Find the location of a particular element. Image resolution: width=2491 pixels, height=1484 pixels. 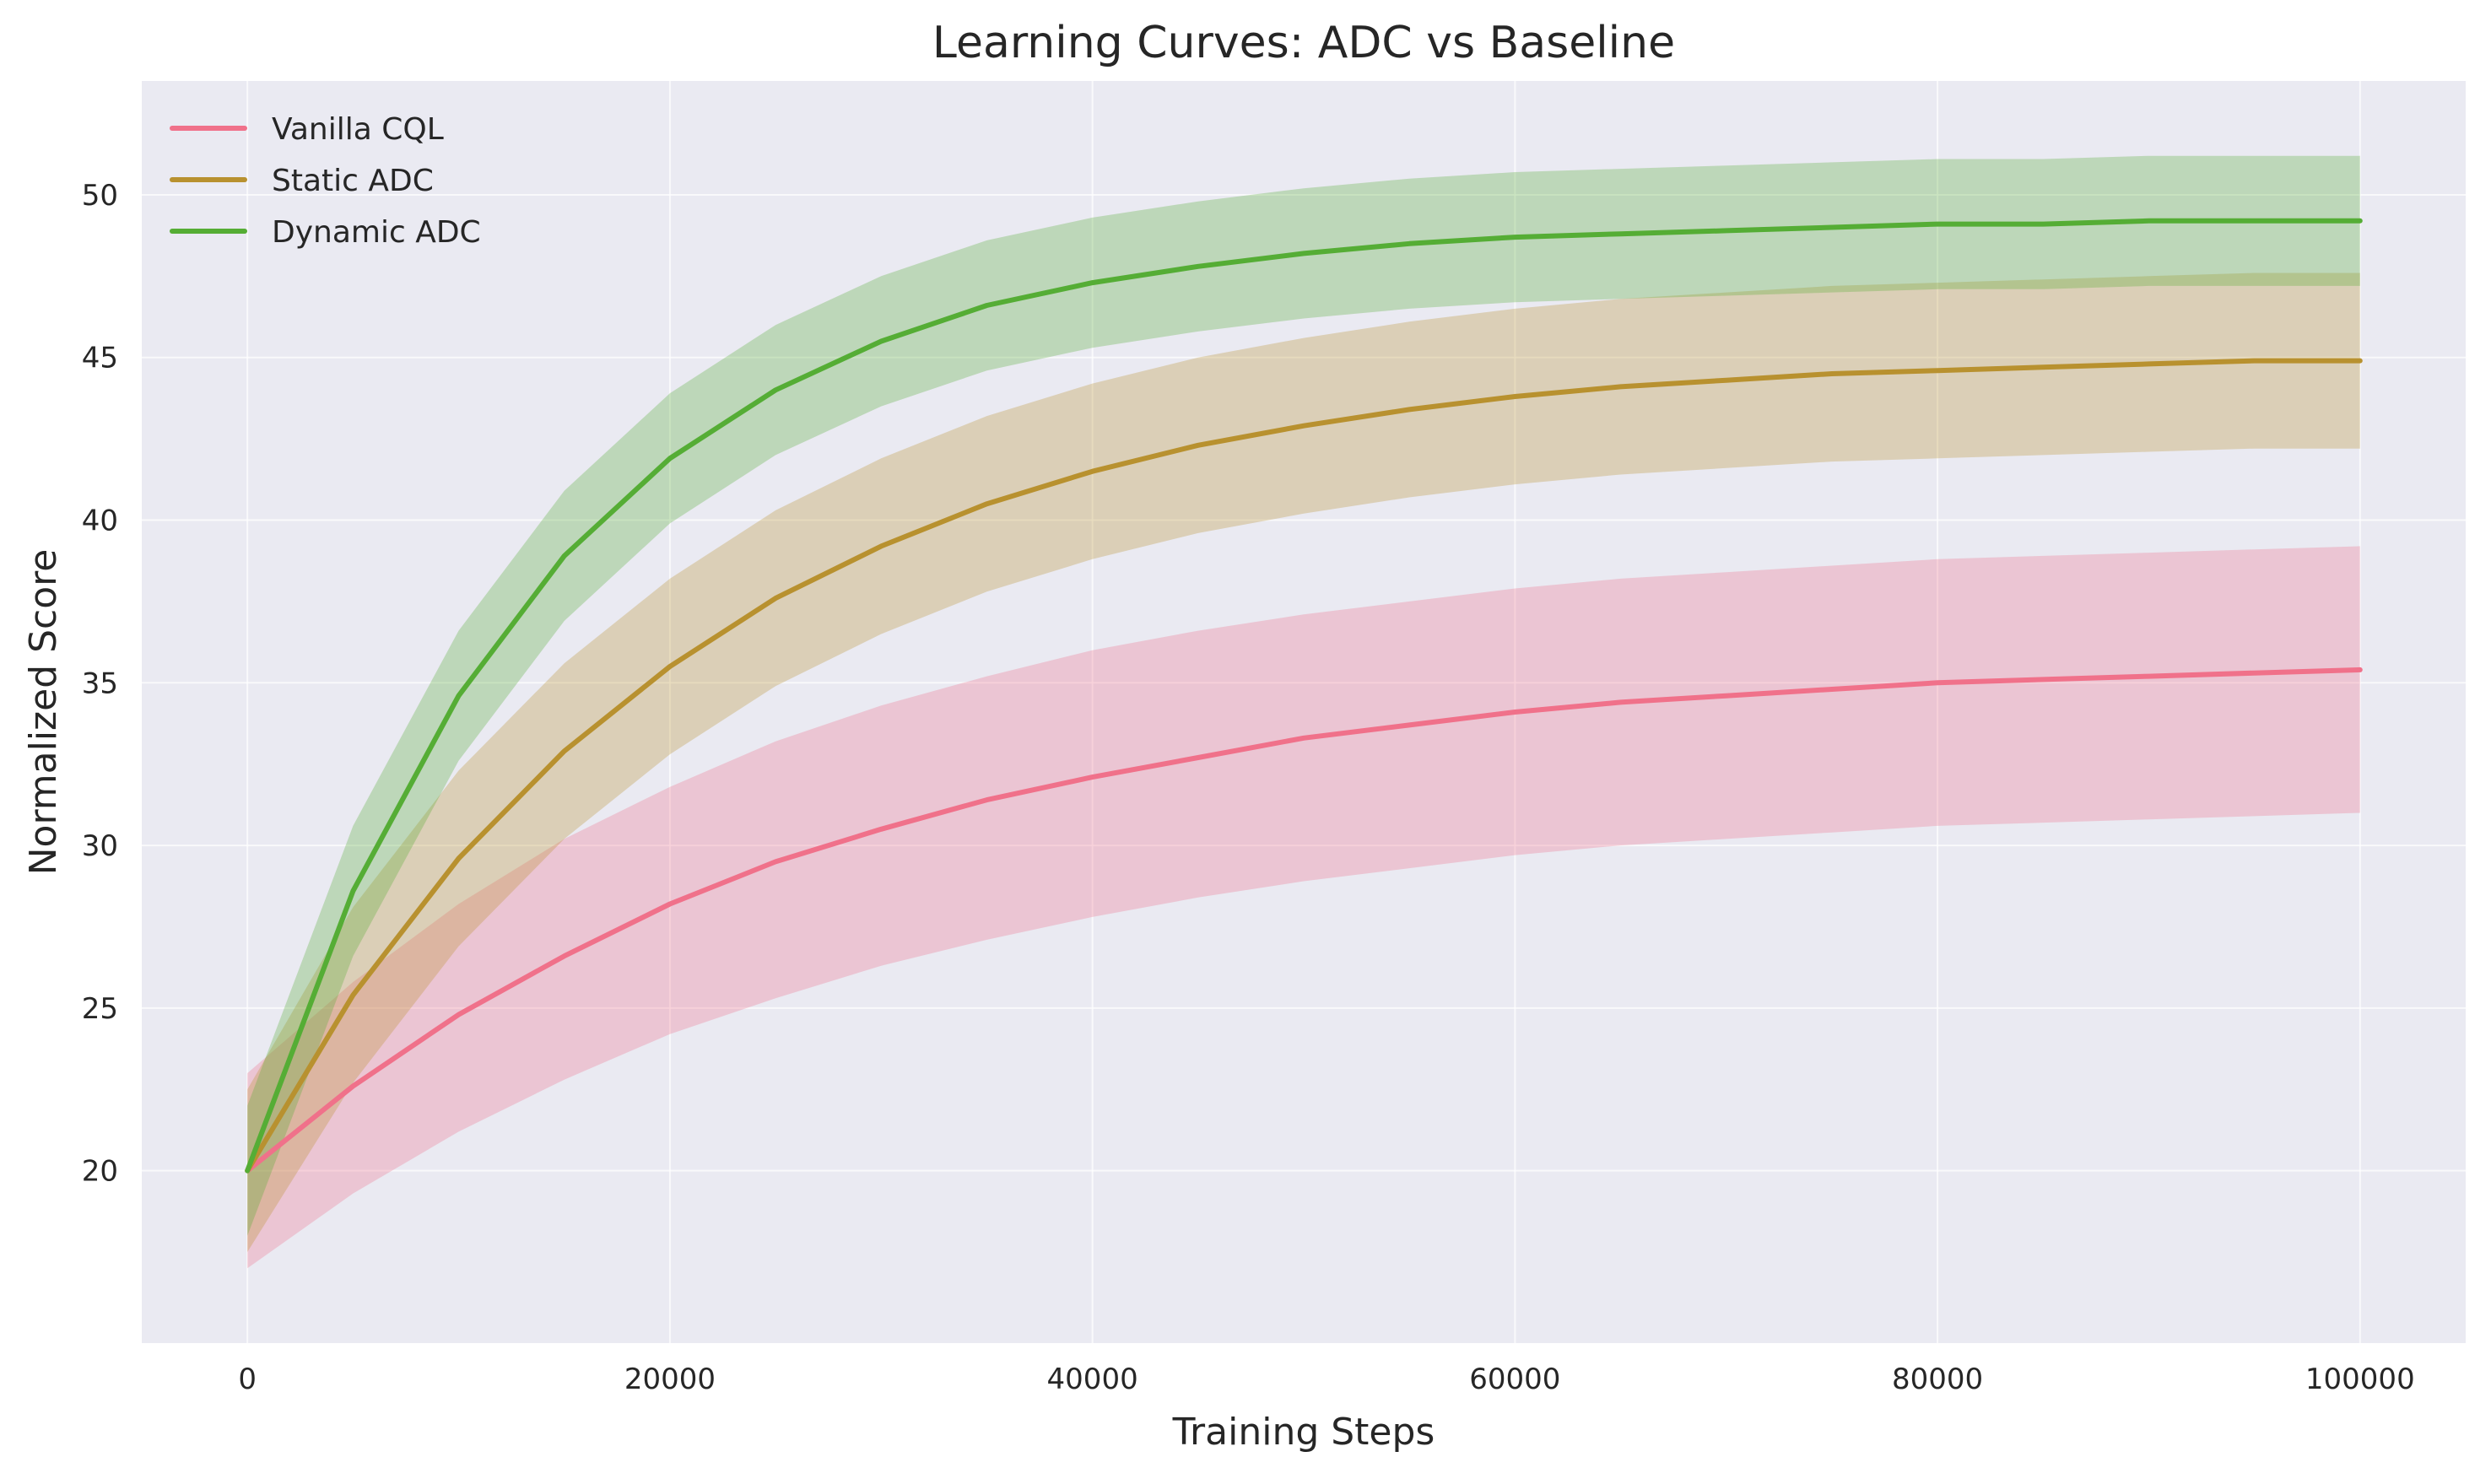

x-tick-label: 20000 is located at coordinates (670, 1379).